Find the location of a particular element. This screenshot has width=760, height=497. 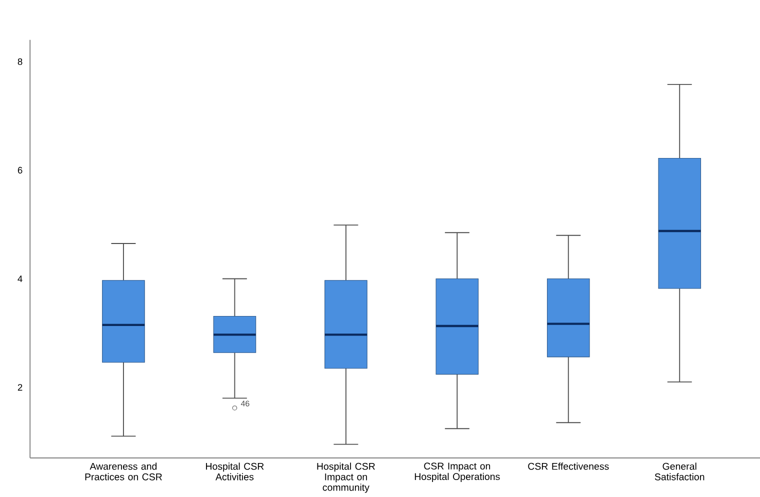

x-tick-label: General Satisfaction is located at coordinates (679, 471).